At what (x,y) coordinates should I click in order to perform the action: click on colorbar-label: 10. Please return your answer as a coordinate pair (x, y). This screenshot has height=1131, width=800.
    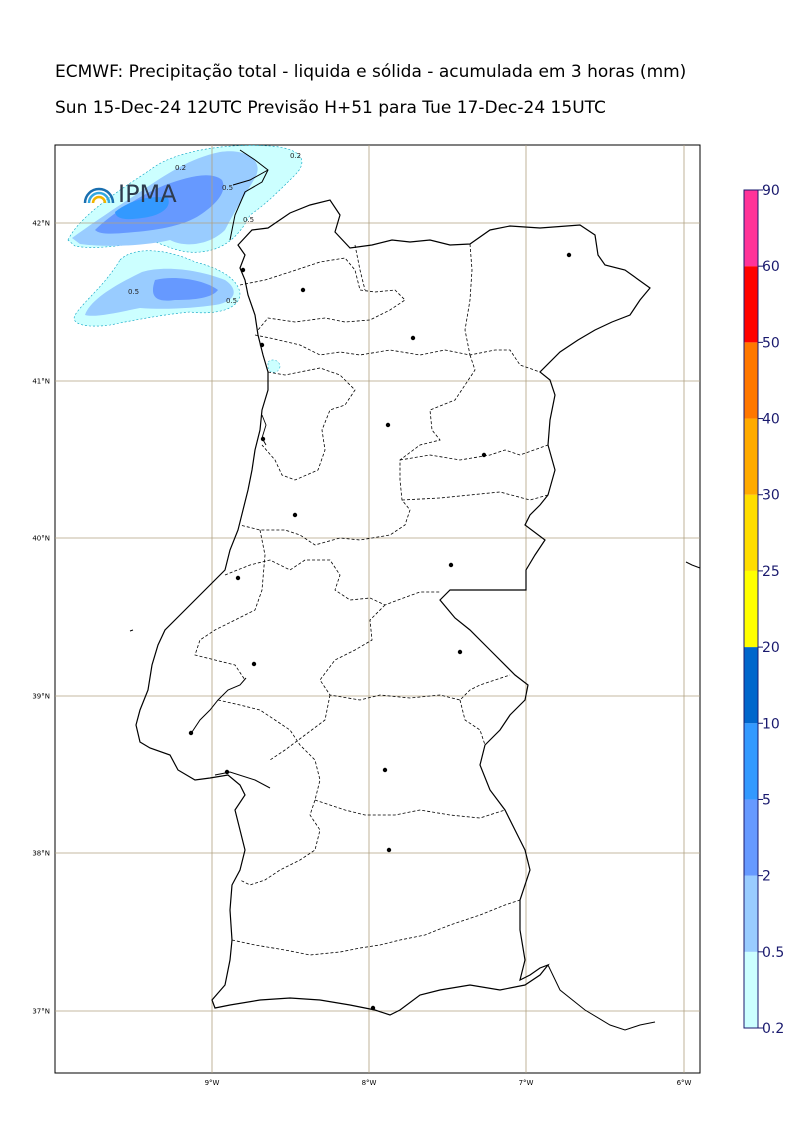
    Looking at the image, I should click on (771, 724).